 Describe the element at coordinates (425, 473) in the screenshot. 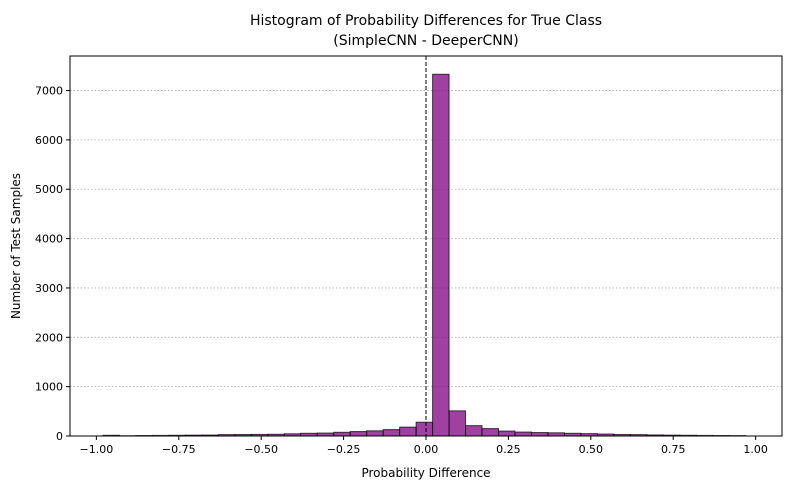

I see `x-axis-label: Probability Difference` at that location.